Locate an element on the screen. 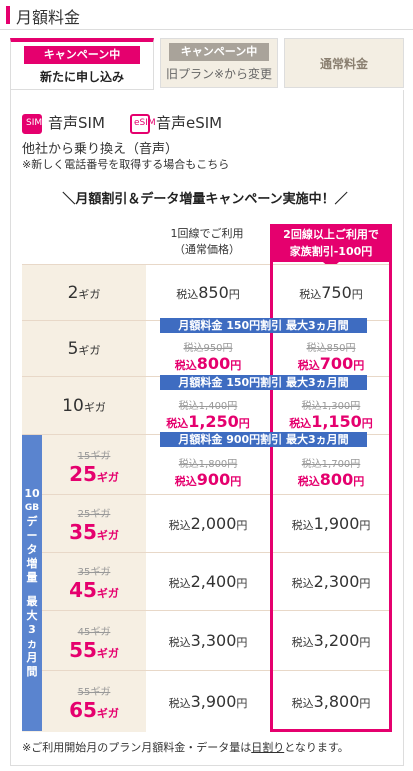 This screenshot has height=771, width=413. tab-label: 通常料金 is located at coordinates (343, 64).